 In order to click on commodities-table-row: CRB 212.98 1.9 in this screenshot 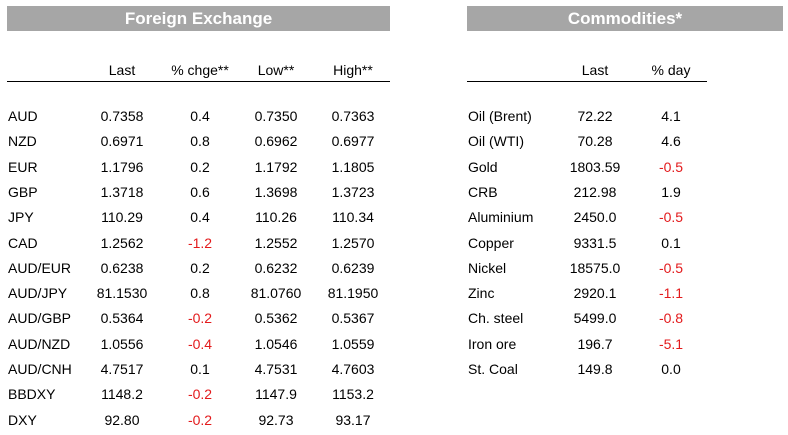, I will do `click(394, 192)`.